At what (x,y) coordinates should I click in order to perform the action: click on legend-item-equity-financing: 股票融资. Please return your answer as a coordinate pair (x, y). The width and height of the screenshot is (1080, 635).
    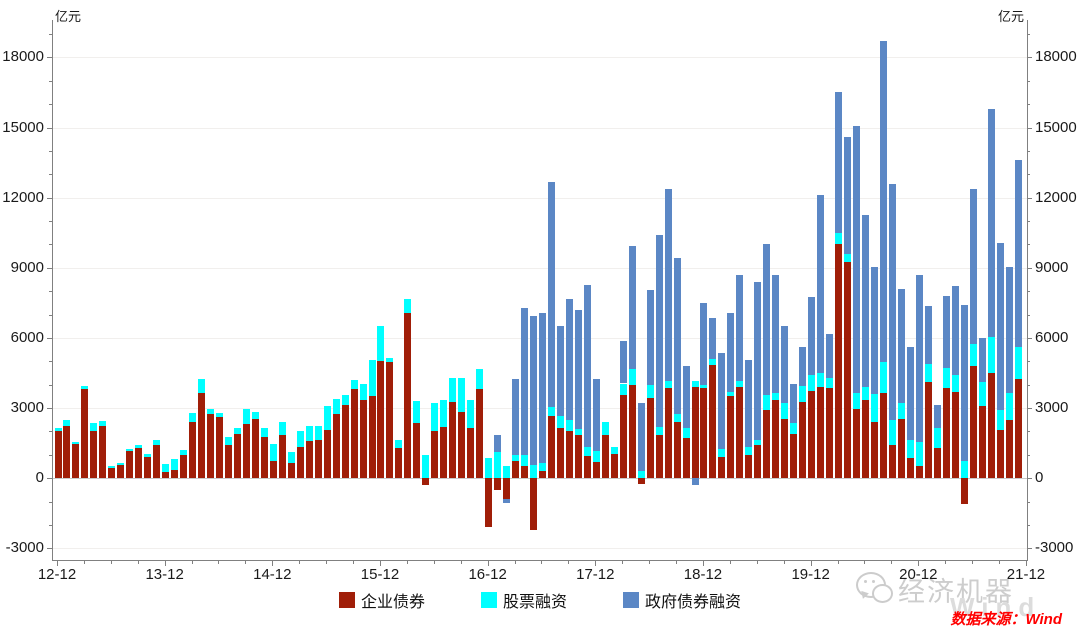
    Looking at the image, I should click on (523, 600).